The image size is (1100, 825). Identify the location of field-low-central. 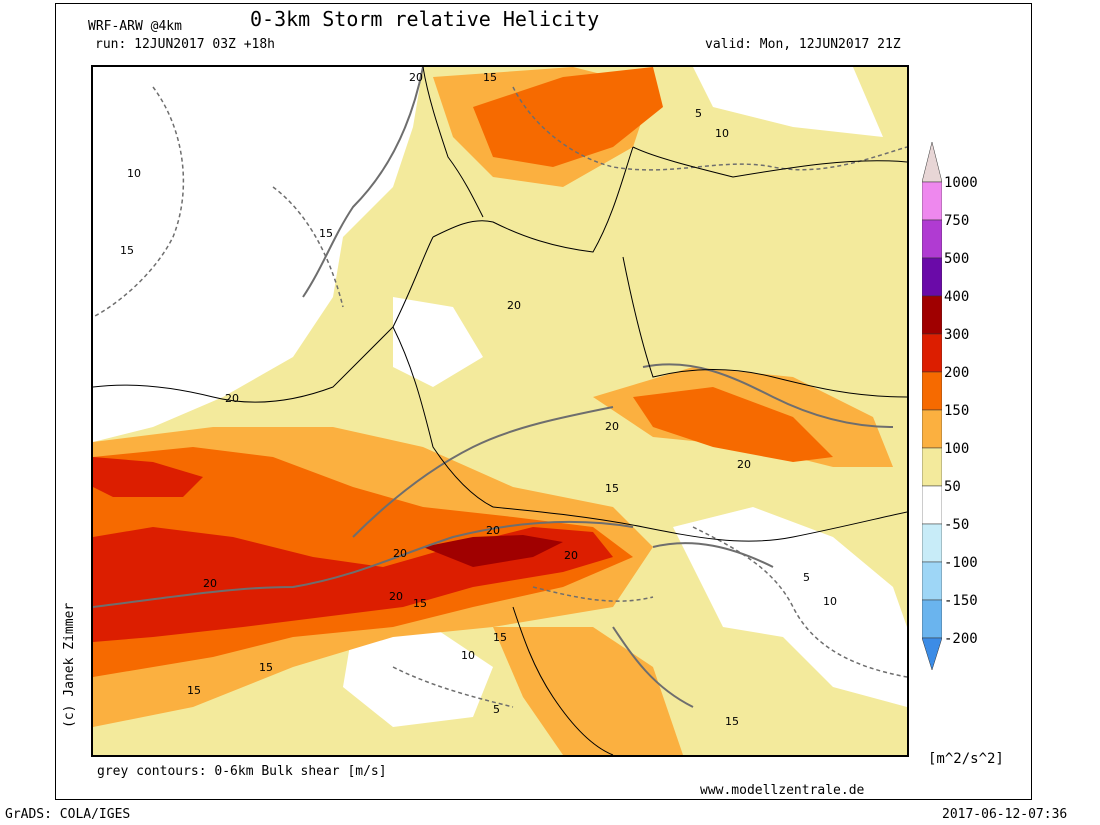
(438, 342).